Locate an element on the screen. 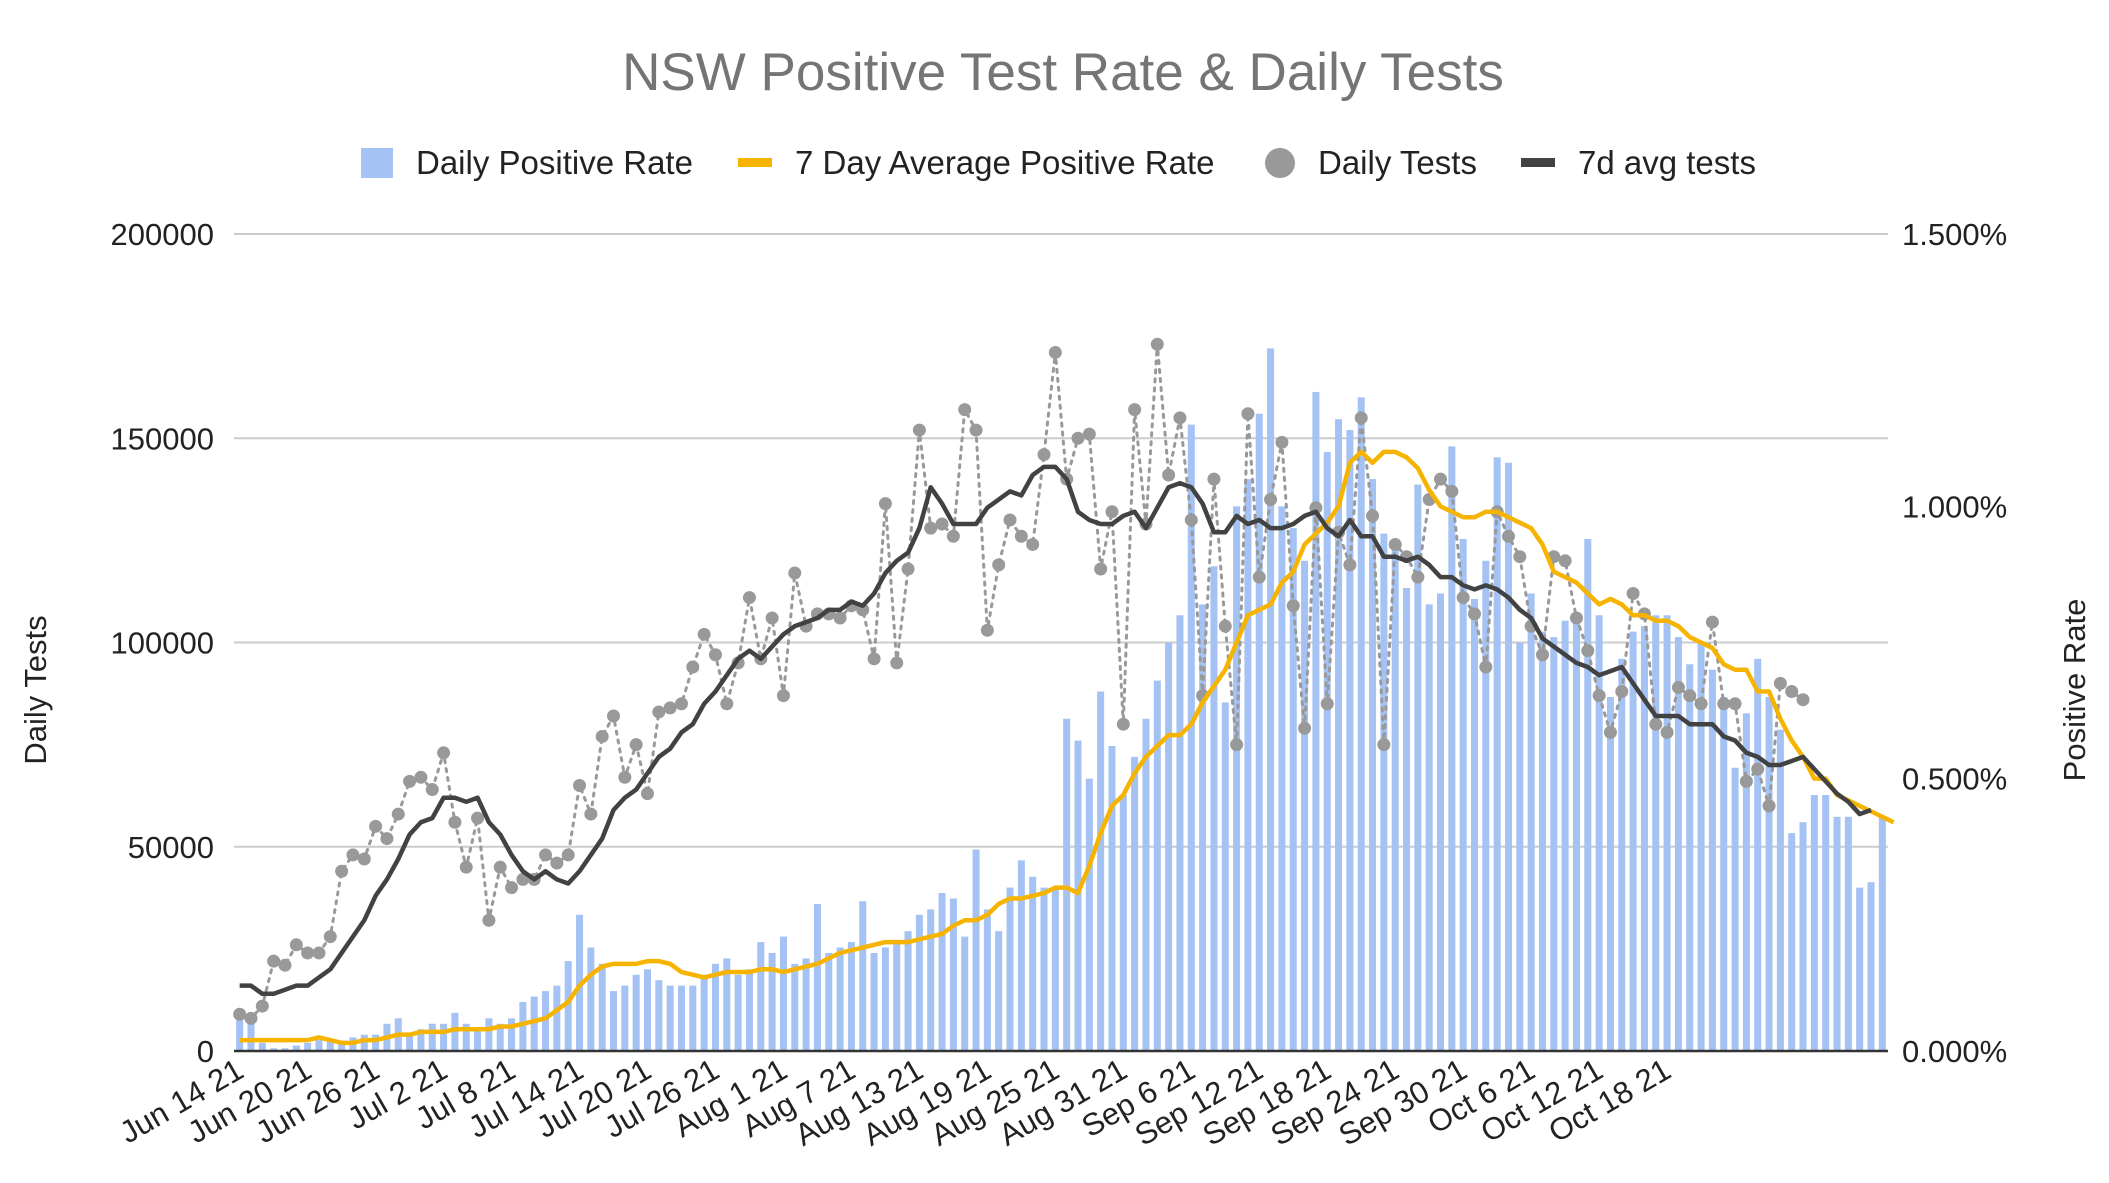 The image size is (2109, 1183). y-right-tick-label: 1.500% is located at coordinates (1954, 234).